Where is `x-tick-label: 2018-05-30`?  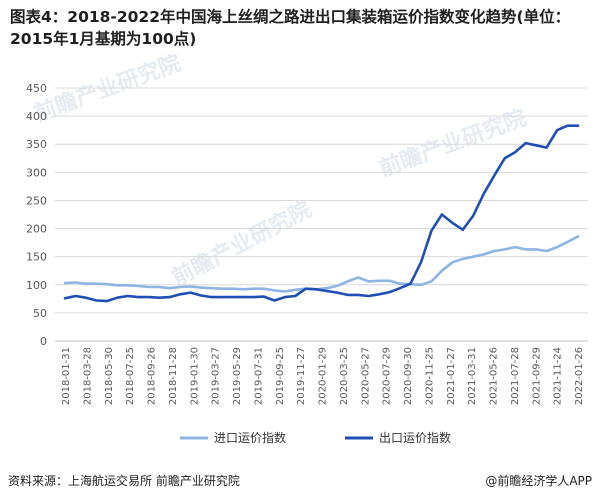
x-tick-label: 2018-05-30 is located at coordinates (109, 376).